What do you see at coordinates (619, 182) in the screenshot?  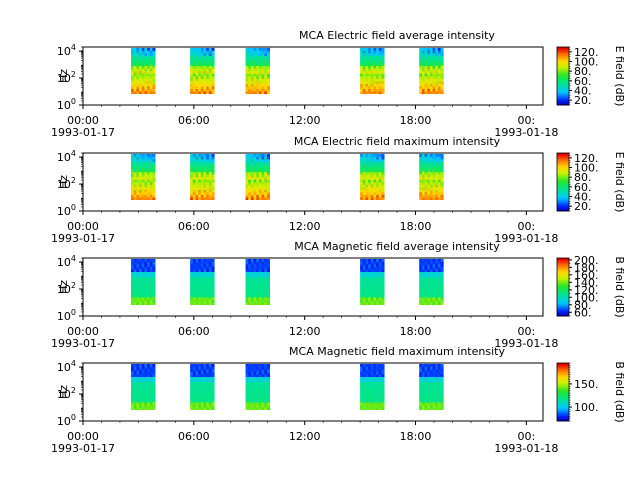 I see `colorbar-label: E field (dB)` at bounding box center [619, 182].